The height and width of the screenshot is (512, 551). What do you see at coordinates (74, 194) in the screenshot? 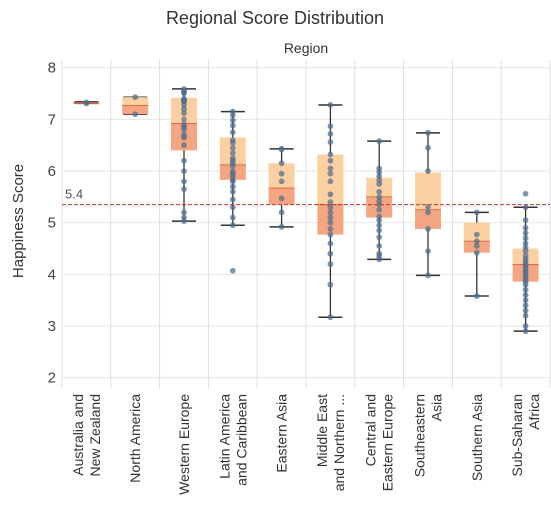
I see `reference-line-label: 5.4` at bounding box center [74, 194].